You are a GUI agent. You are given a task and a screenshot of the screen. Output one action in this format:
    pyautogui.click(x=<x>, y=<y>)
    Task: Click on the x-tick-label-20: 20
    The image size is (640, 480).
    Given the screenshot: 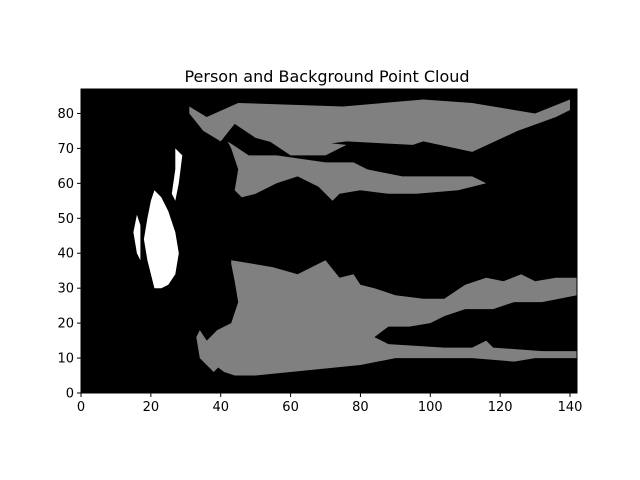 What is the action you would take?
    pyautogui.click(x=151, y=407)
    